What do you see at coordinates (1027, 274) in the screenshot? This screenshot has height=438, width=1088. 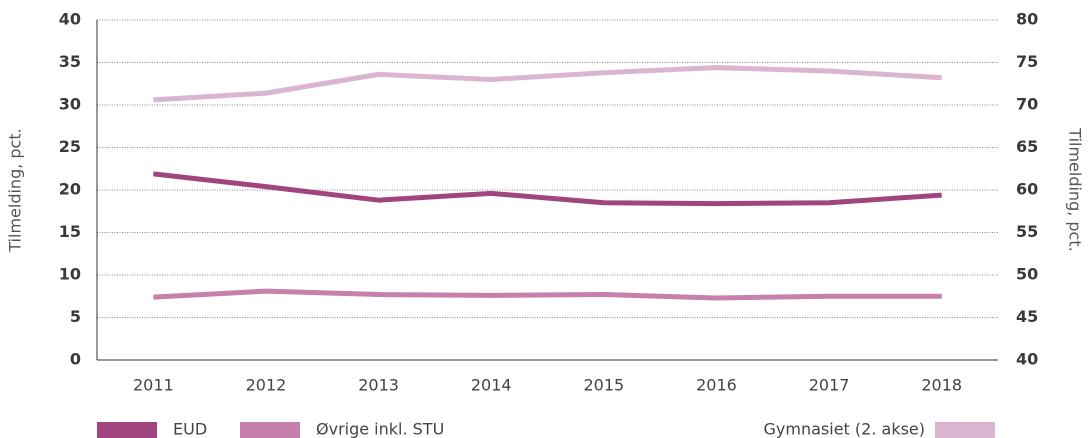 I see `y2-tick-label: 50` at bounding box center [1027, 274].